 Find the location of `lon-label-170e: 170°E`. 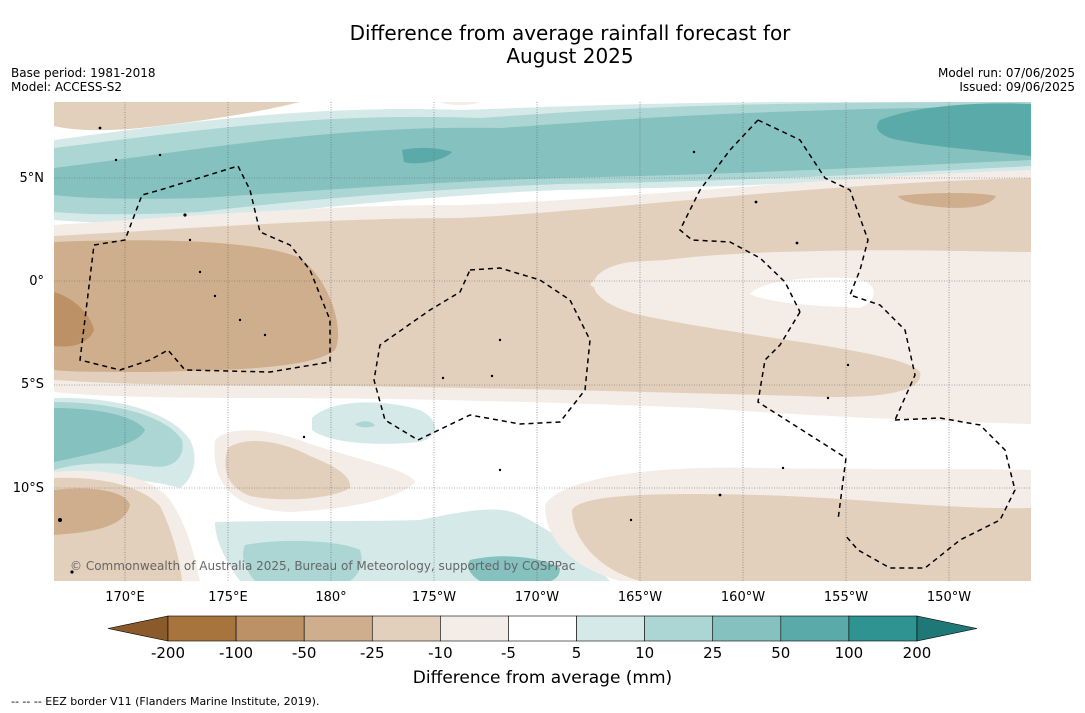

lon-label-170e: 170°E is located at coordinates (125, 597).